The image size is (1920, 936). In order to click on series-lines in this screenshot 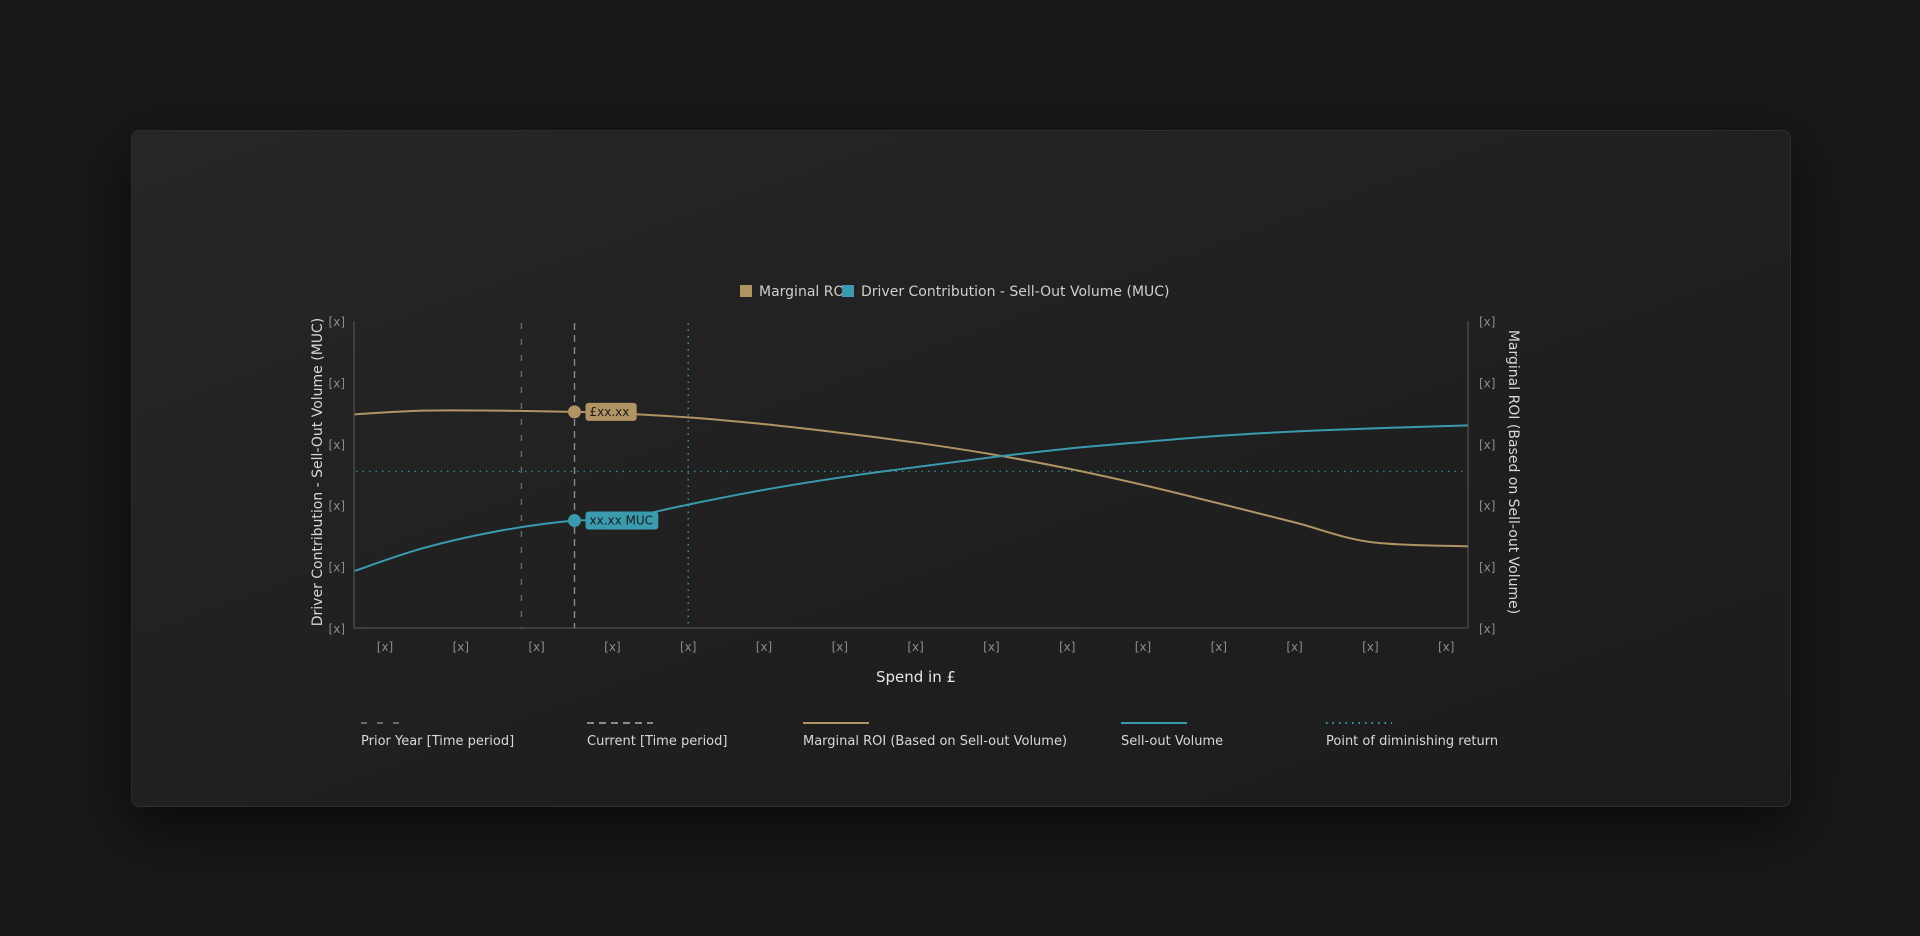, I will do `click(911, 490)`.